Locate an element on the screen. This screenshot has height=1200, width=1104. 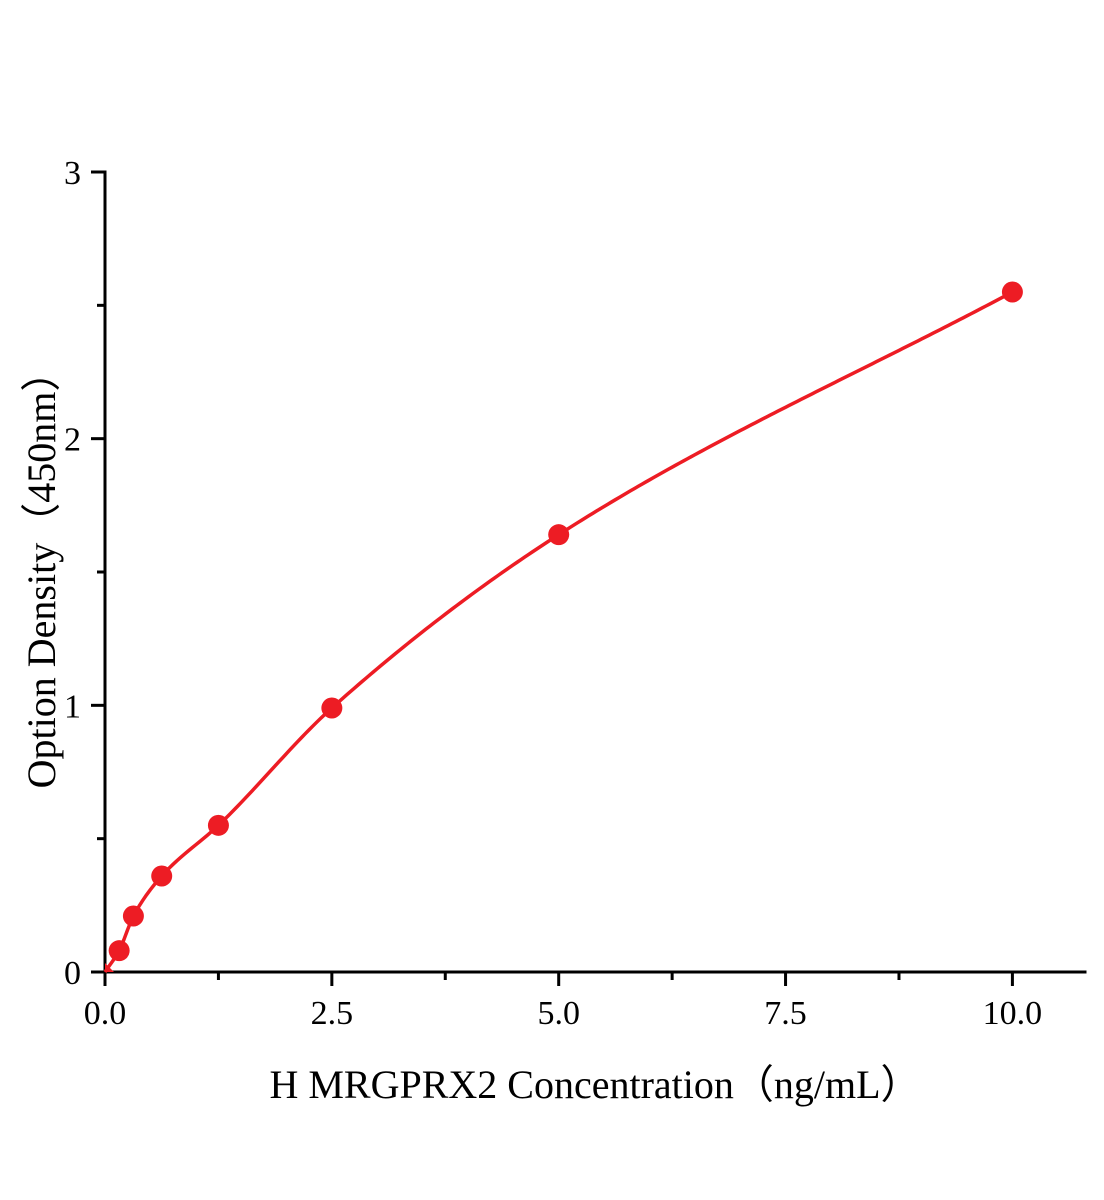
curve-origin-marker is located at coordinates (109, 967).